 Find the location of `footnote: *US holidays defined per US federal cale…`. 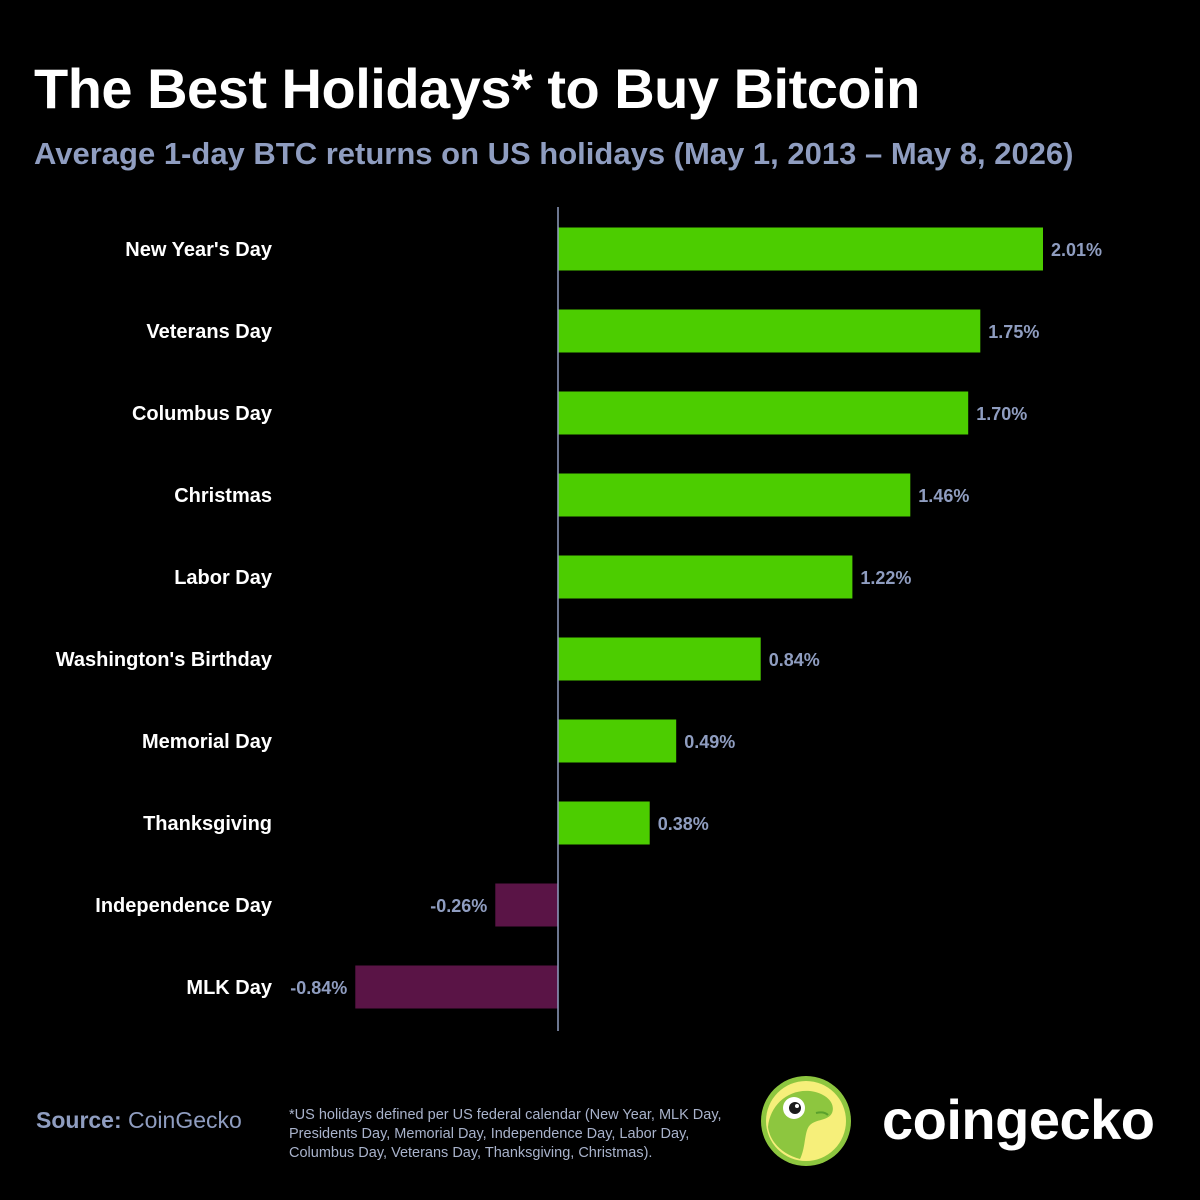

footnote: *US holidays defined per US federal cale… is located at coordinates (505, 1134).